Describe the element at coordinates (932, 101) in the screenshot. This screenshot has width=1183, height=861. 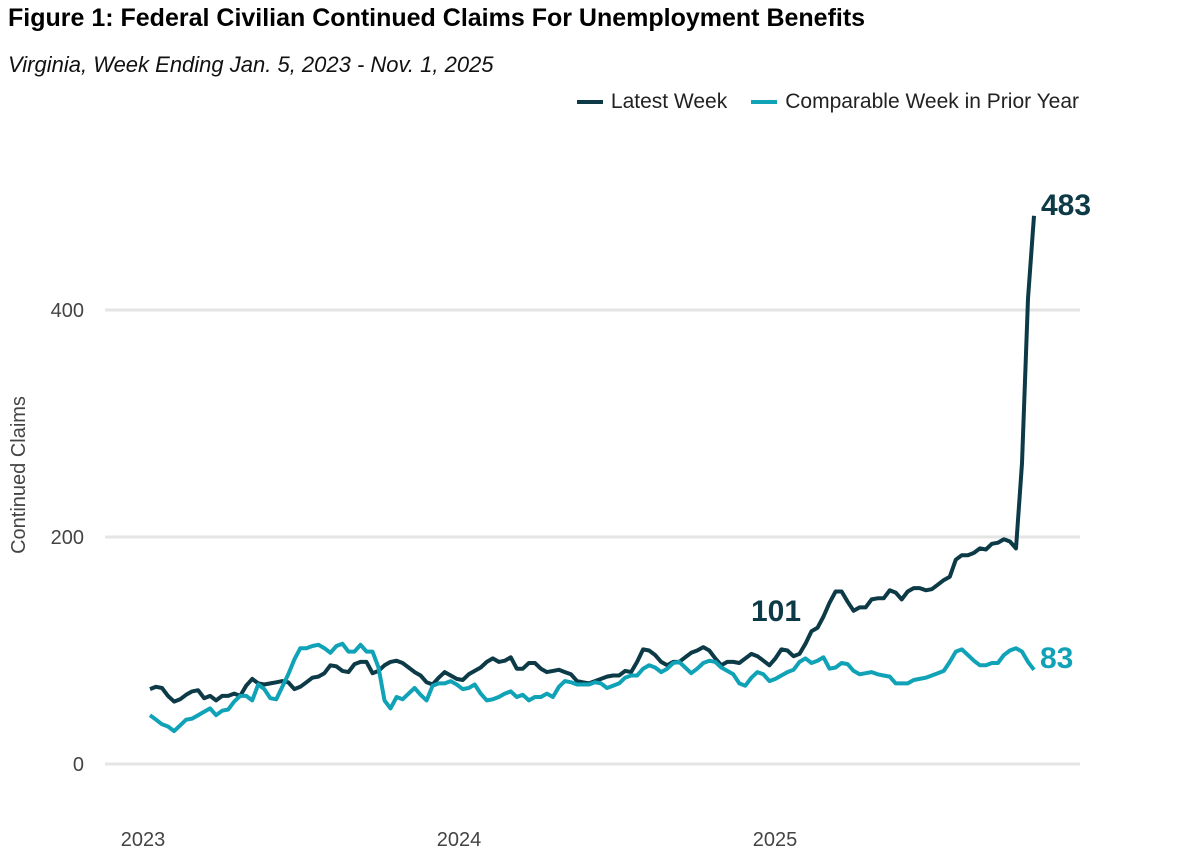
I see `legend-label-prior: Comparable Week in Prior Year` at that location.